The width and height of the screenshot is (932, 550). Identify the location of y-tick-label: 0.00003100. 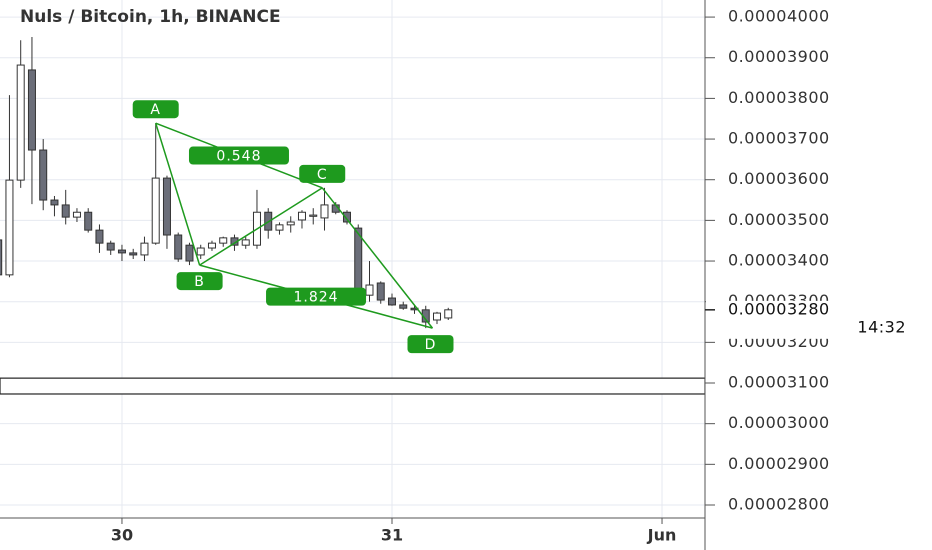
(779, 382).